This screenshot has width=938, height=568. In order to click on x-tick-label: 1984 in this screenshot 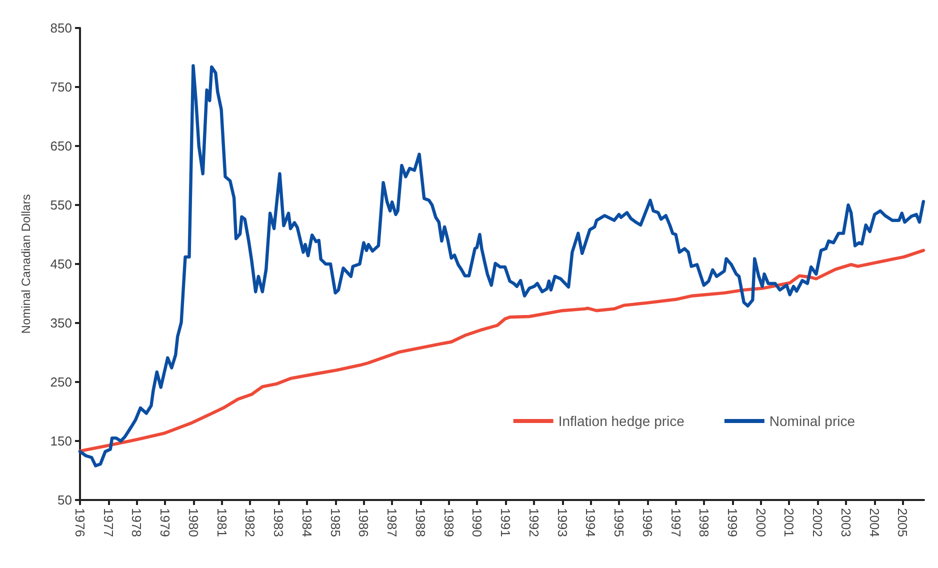, I will do `click(306, 522)`.